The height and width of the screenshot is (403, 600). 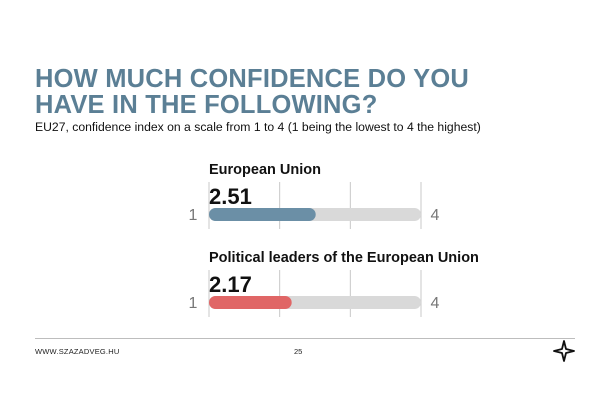 I want to click on slide-title-line-1: HOW MUCH CONFIDENCE DO YOU, so click(x=252, y=79).